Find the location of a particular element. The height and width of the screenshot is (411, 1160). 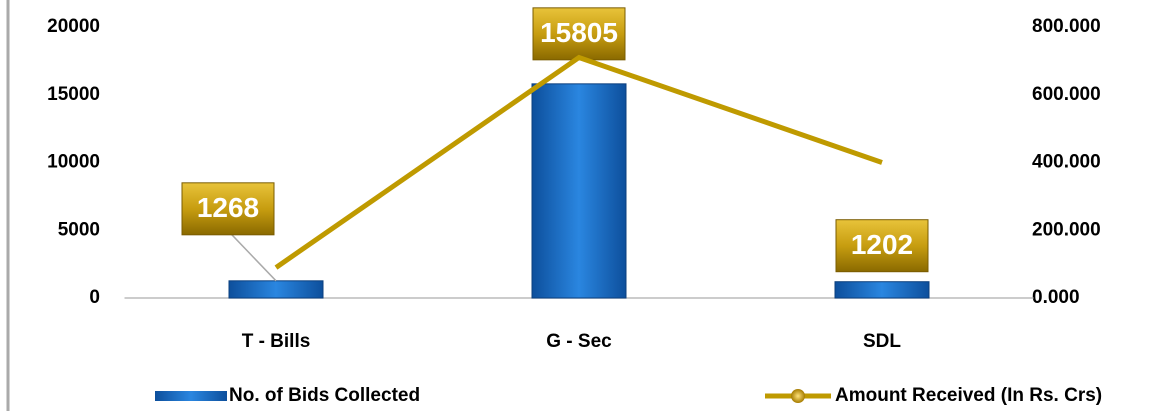

value-label: 15805 is located at coordinates (579, 32).